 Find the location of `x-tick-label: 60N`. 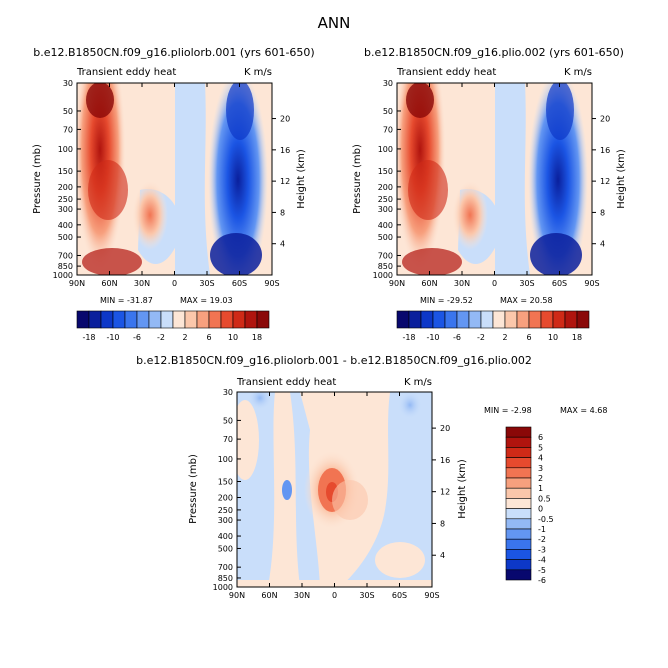

x-tick-label: 60N is located at coordinates (269, 595).